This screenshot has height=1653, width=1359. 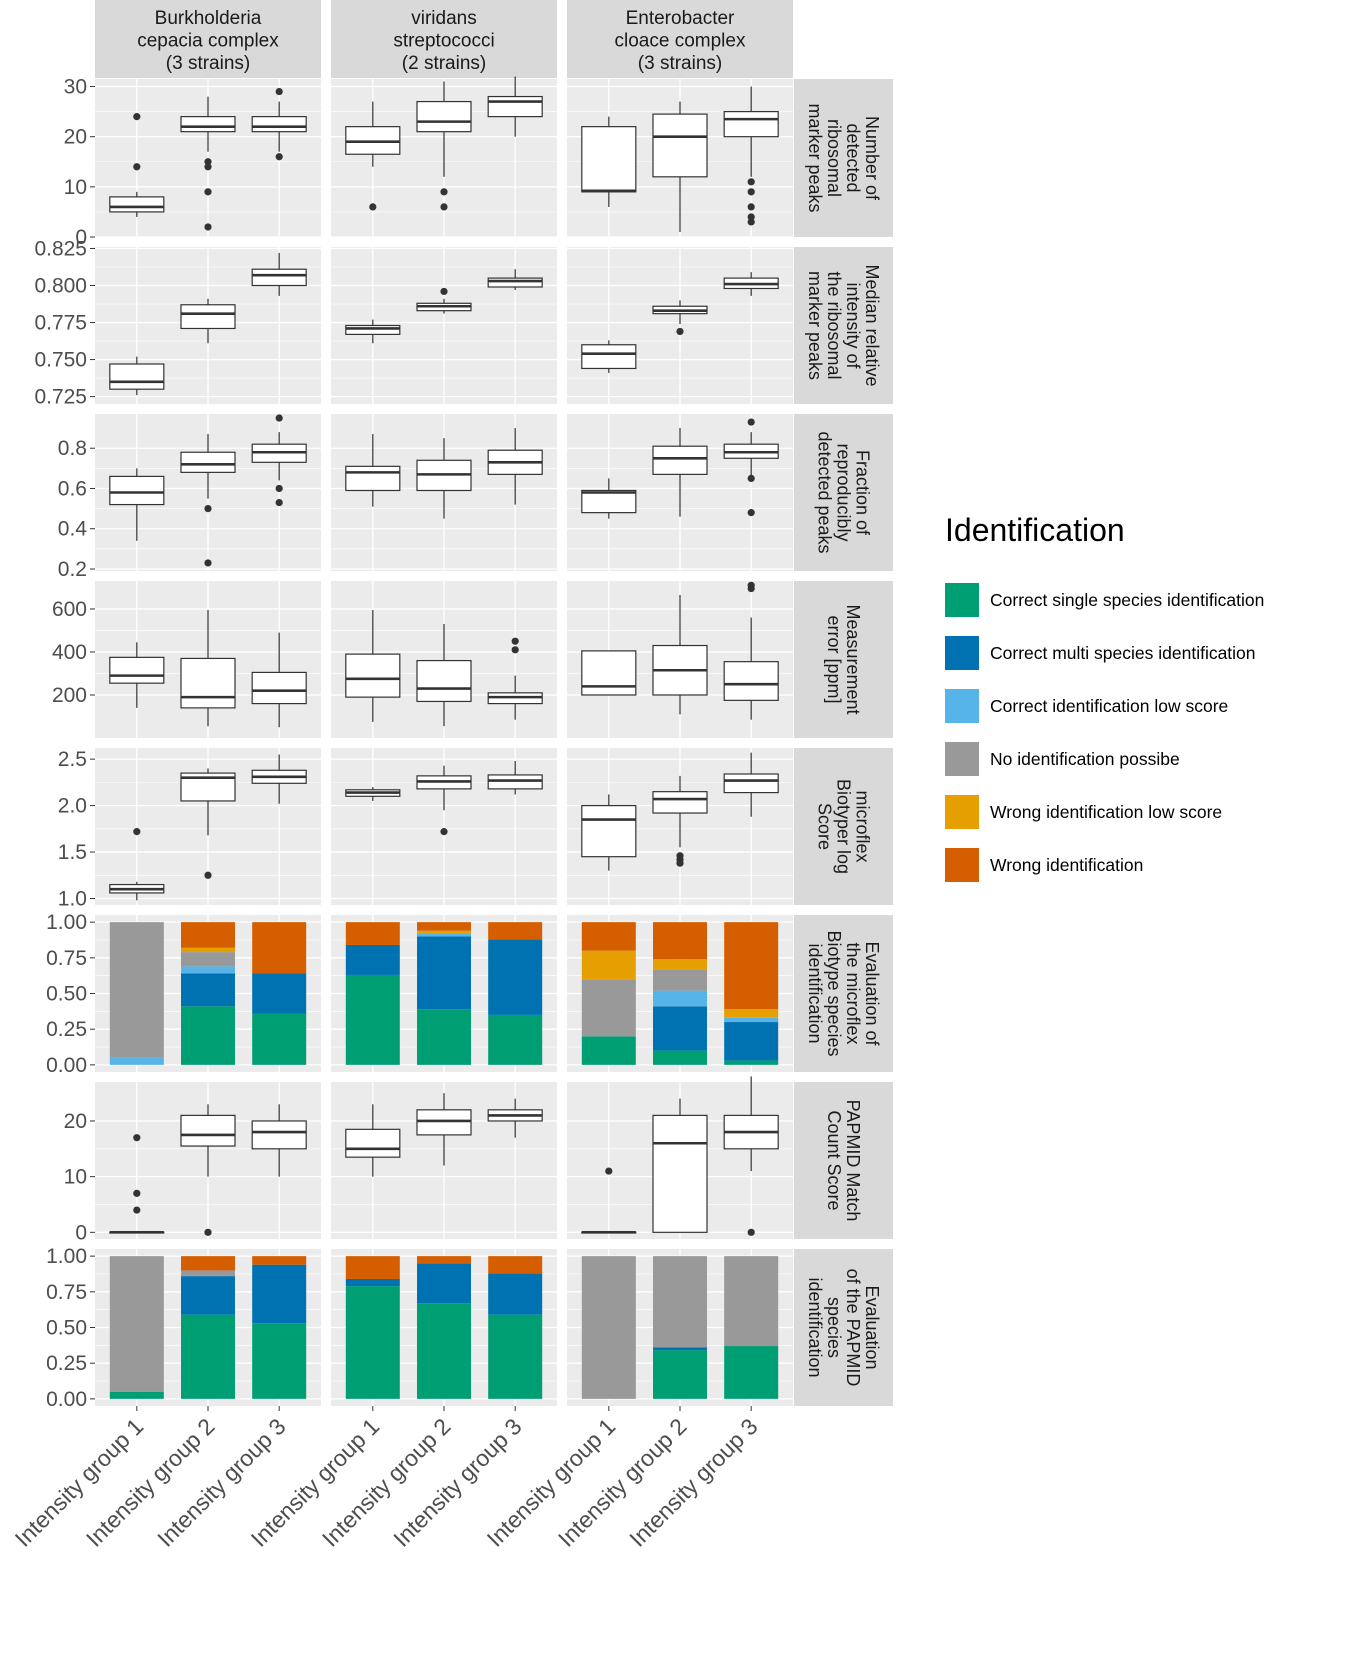 What do you see at coordinates (680, 63) in the screenshot?
I see `column-strip-label: (3 strains)` at bounding box center [680, 63].